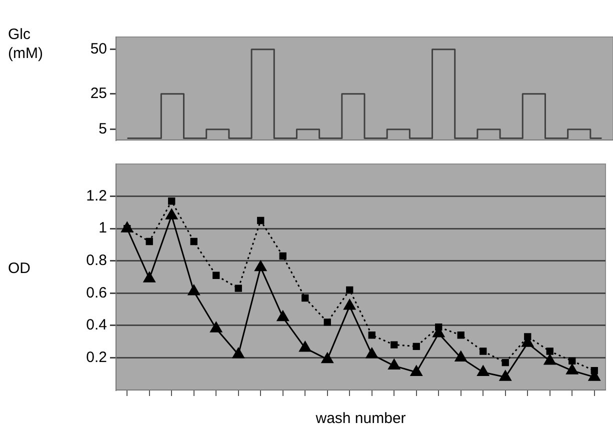 This screenshot has width=613, height=432. What do you see at coordinates (98, 49) in the screenshot?
I see `y-tick-label: 50` at bounding box center [98, 49].